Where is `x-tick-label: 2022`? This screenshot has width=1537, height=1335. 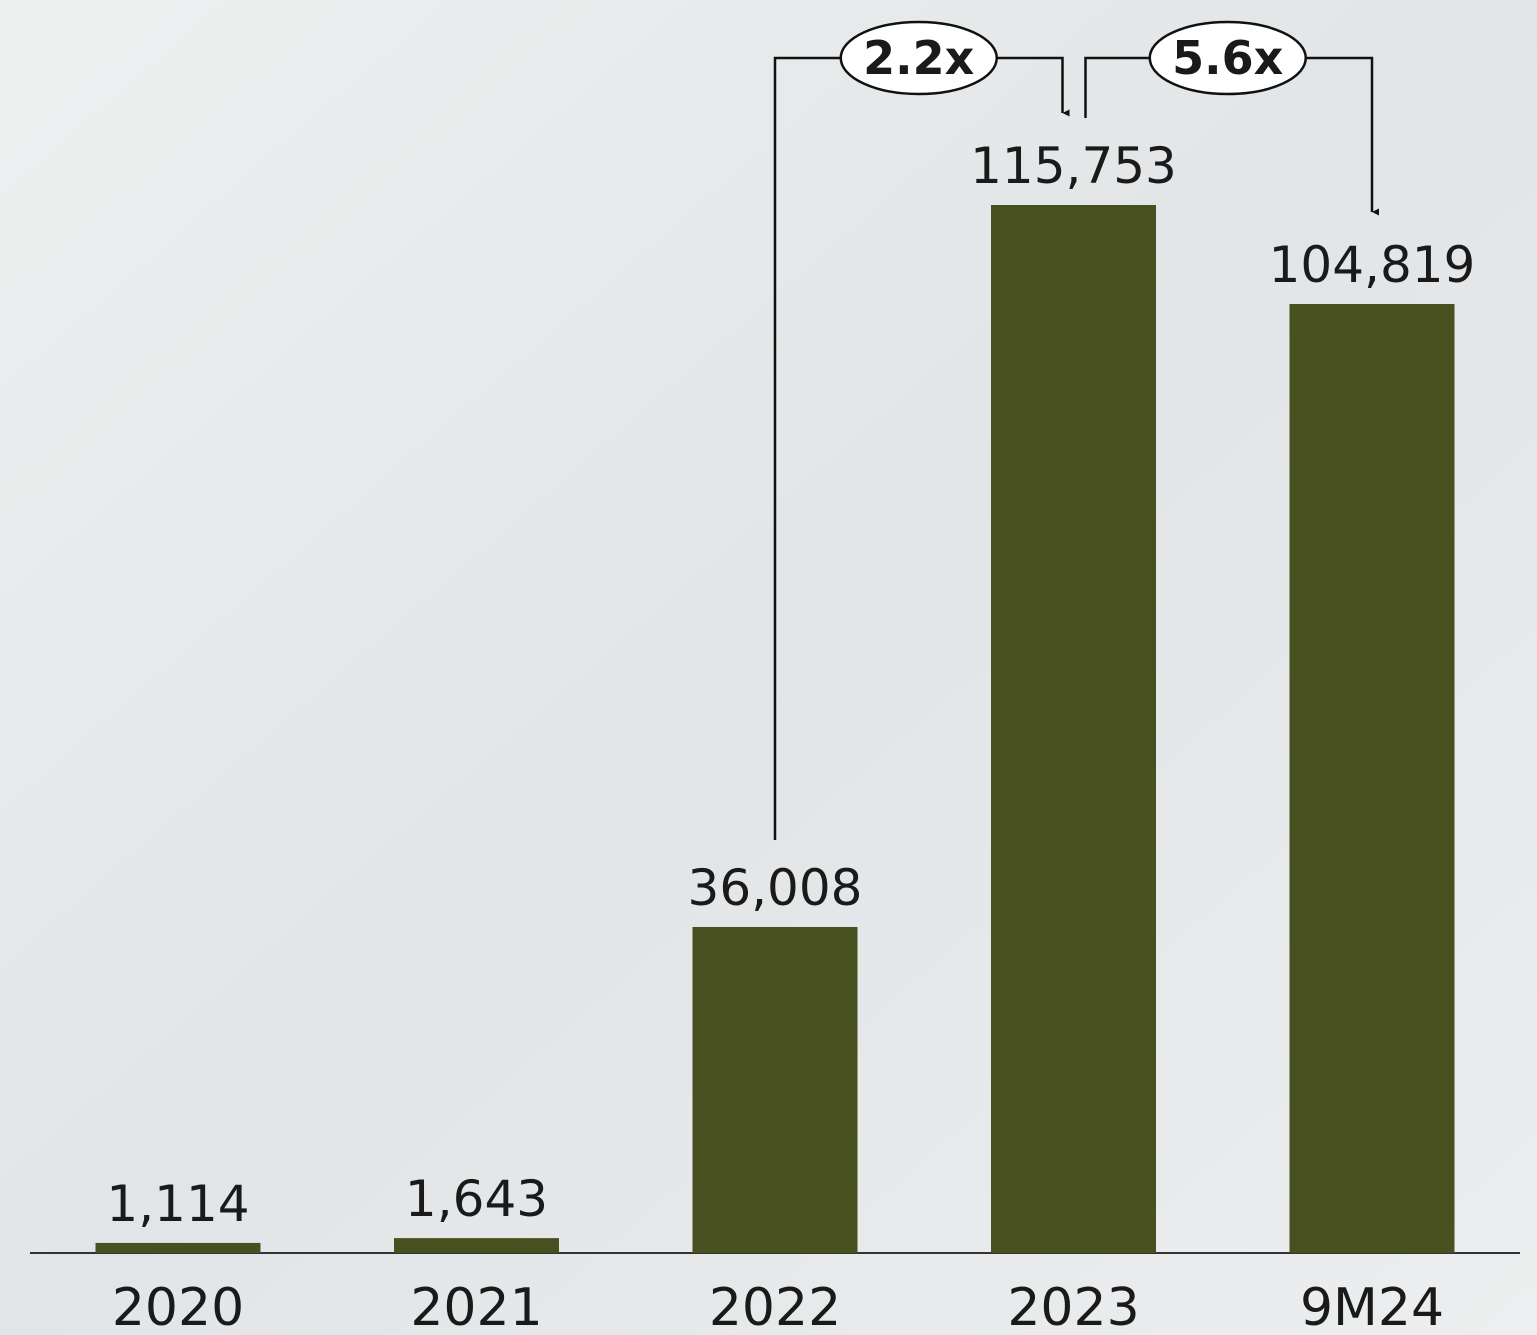
x-tick-label: 2022 is located at coordinates (775, 1306).